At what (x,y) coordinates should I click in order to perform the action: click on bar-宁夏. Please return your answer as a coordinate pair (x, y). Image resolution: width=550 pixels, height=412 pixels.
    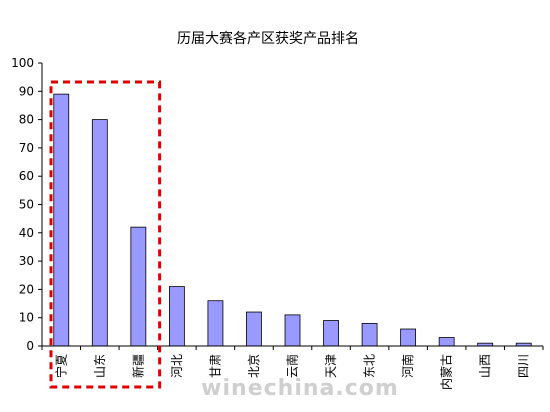
    Looking at the image, I should click on (61, 220).